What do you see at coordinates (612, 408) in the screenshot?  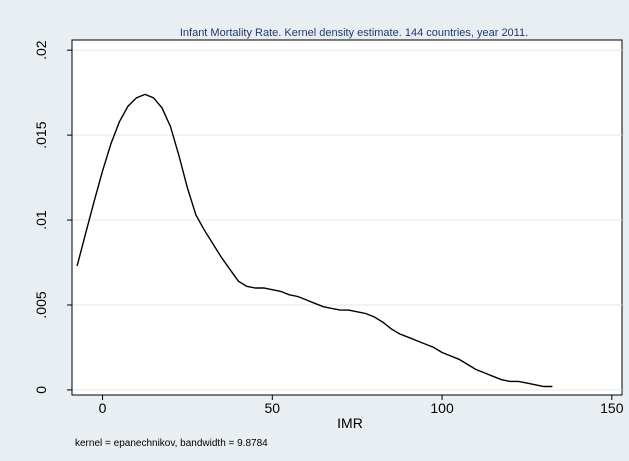 I see `x-tick-label: 150` at bounding box center [612, 408].